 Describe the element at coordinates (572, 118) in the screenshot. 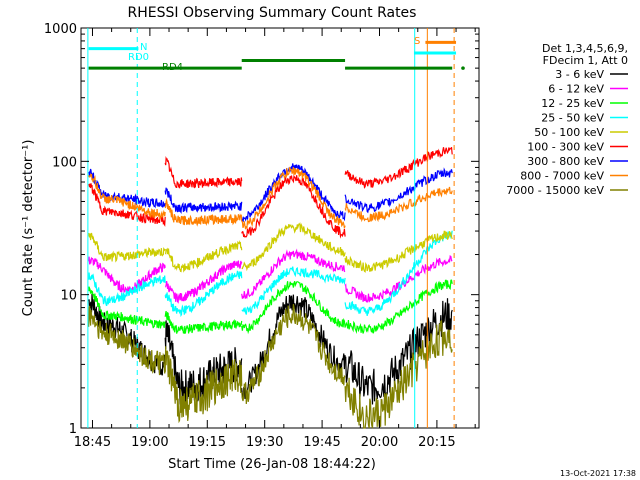

I see `legend-label: 25 - 50 keV` at that location.